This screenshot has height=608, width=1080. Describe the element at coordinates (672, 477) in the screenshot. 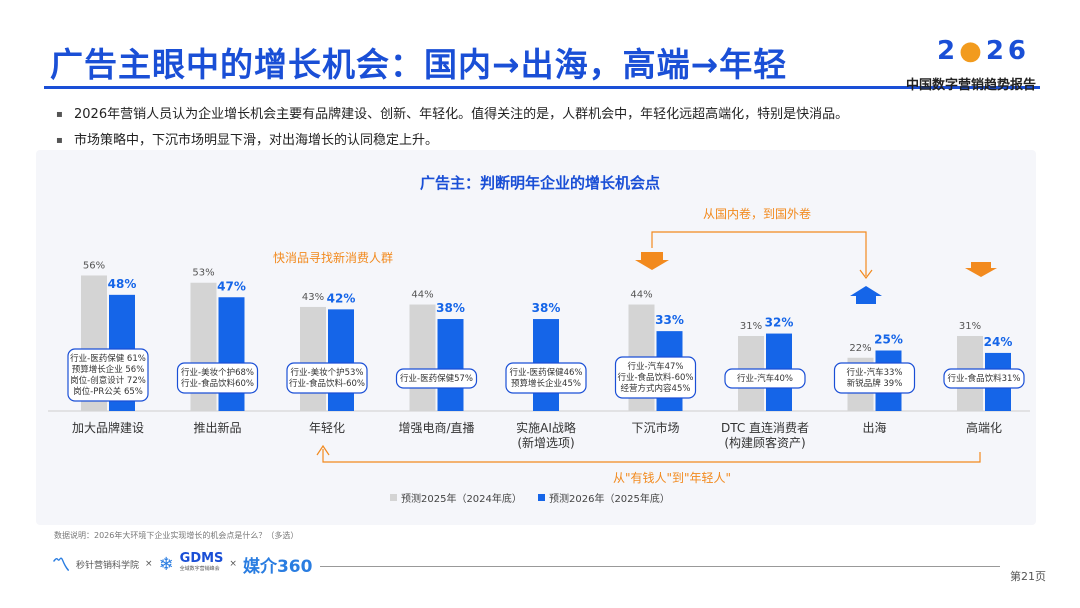

I see `rich-young-annotation: 从"有钱人"到"年轻人"` at that location.